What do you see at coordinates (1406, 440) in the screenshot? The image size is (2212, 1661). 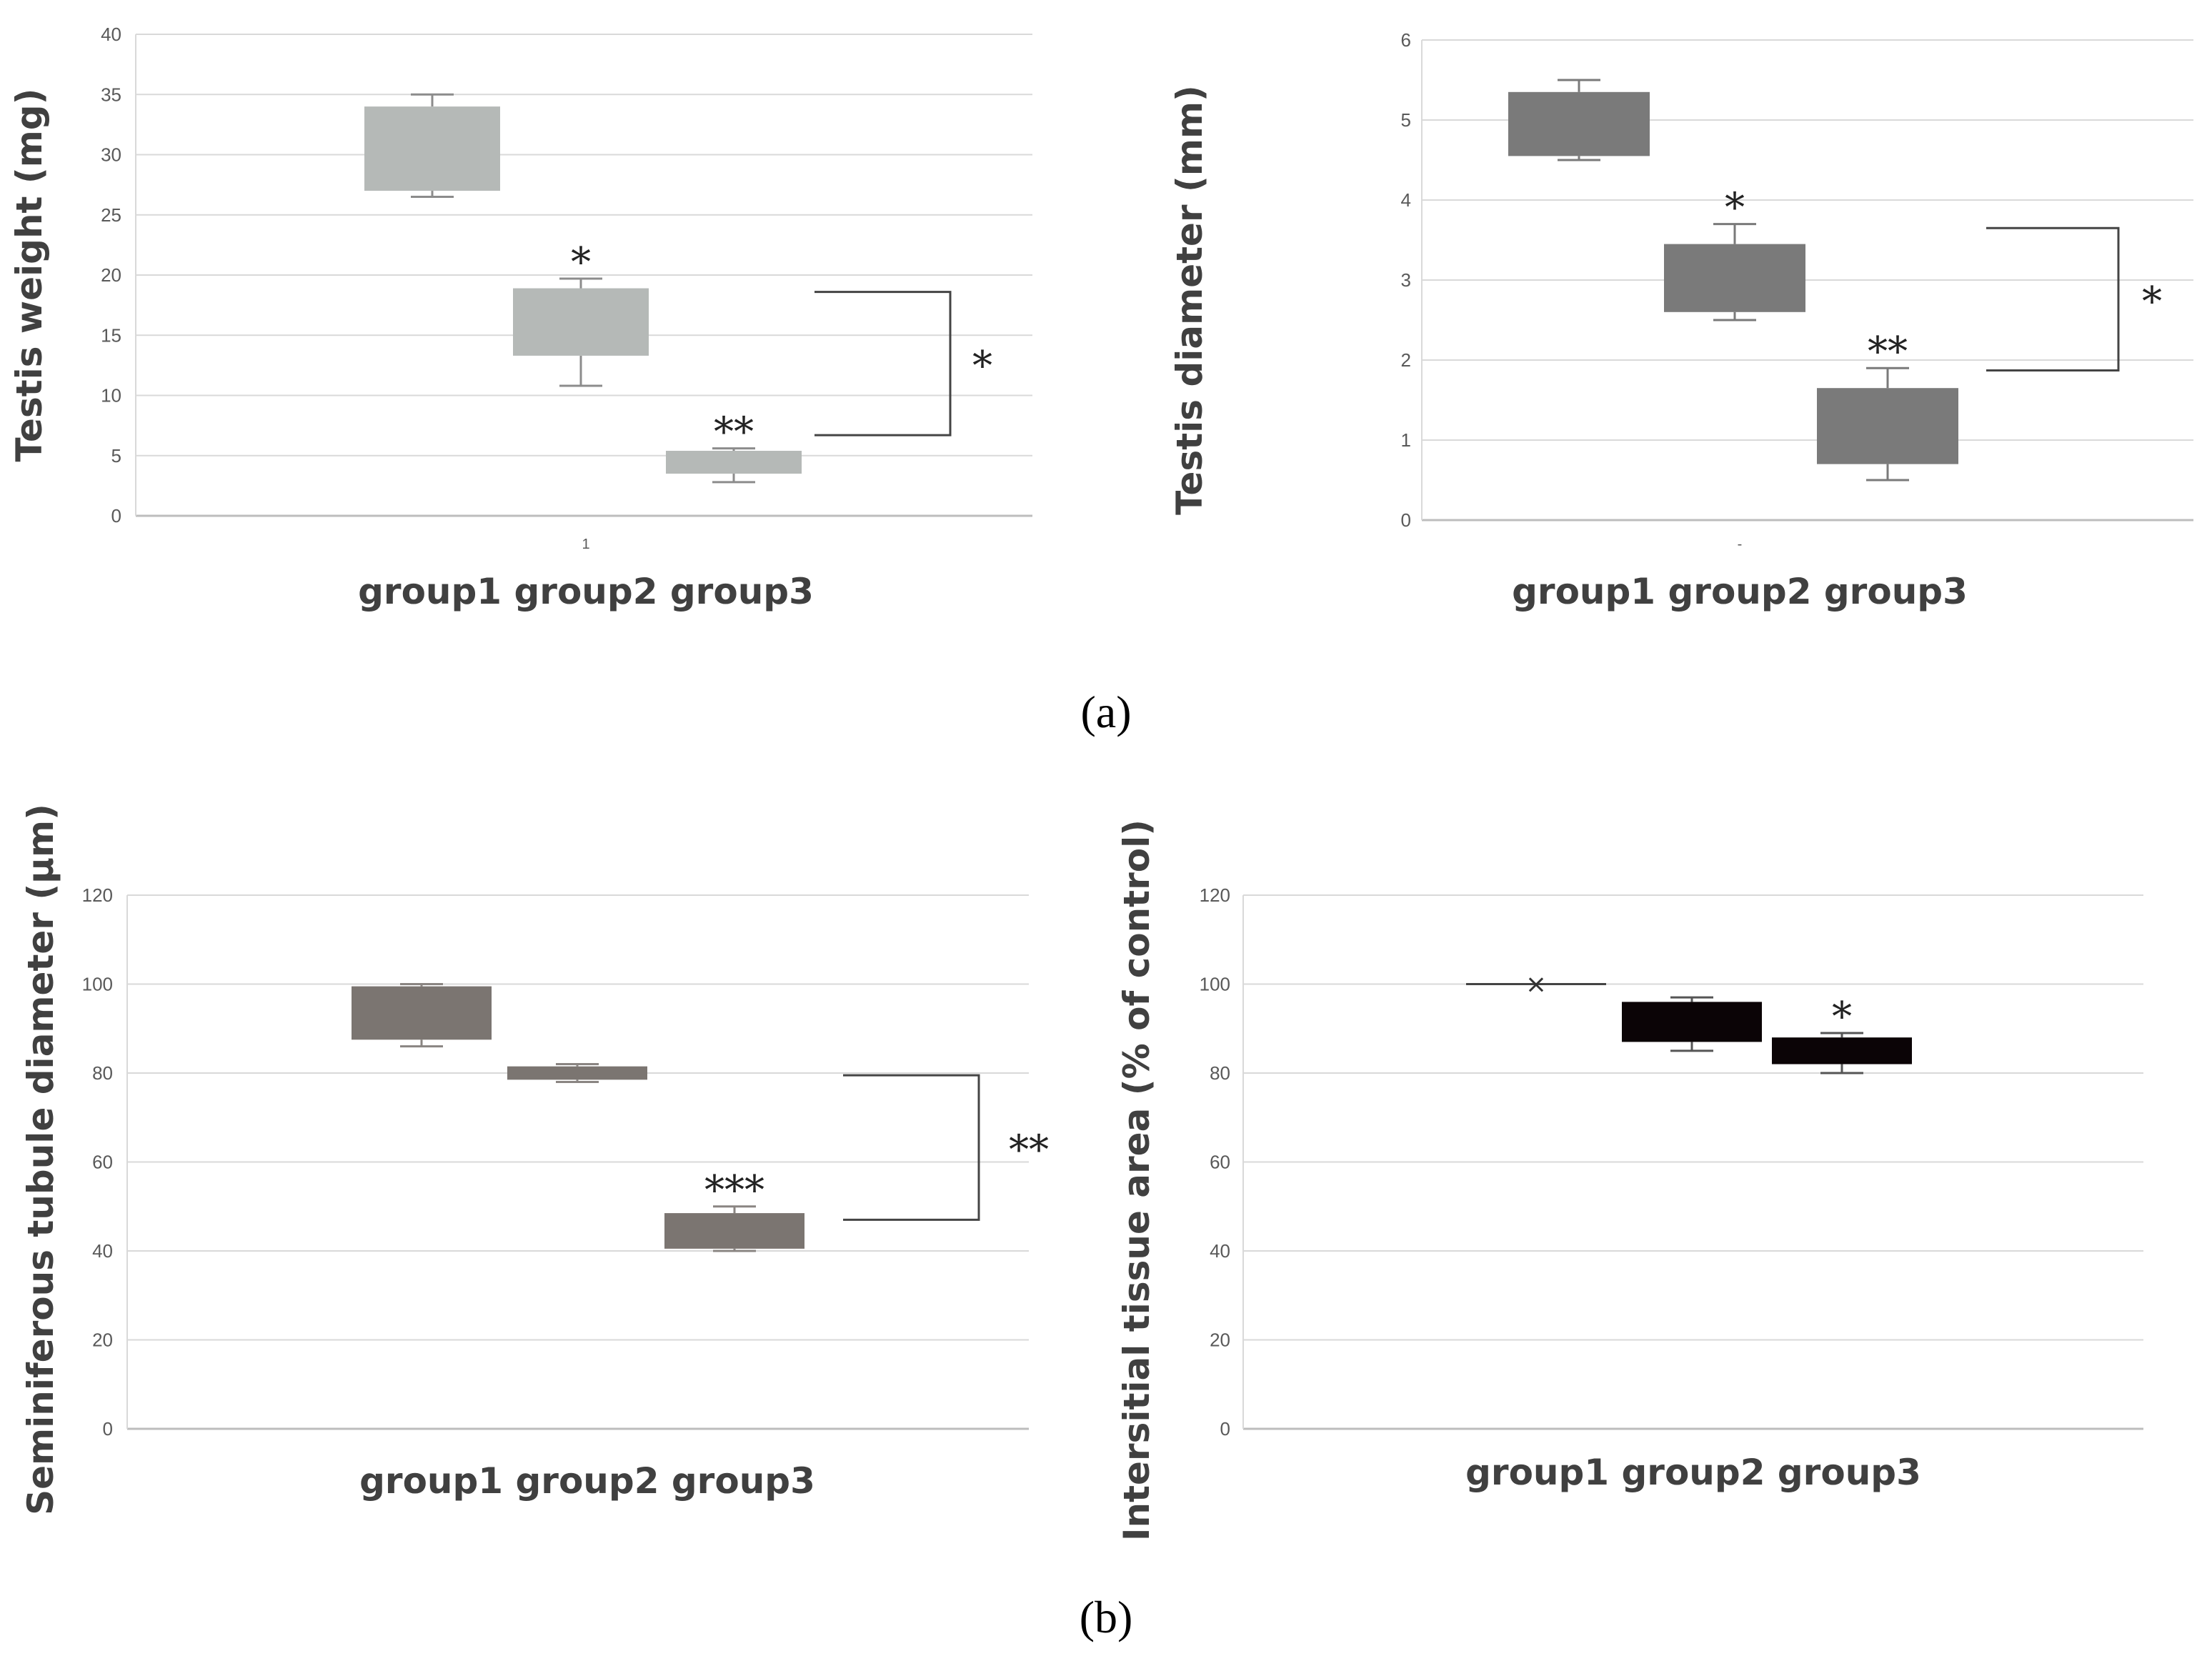 I see `y-tick-label: 1` at bounding box center [1406, 440].